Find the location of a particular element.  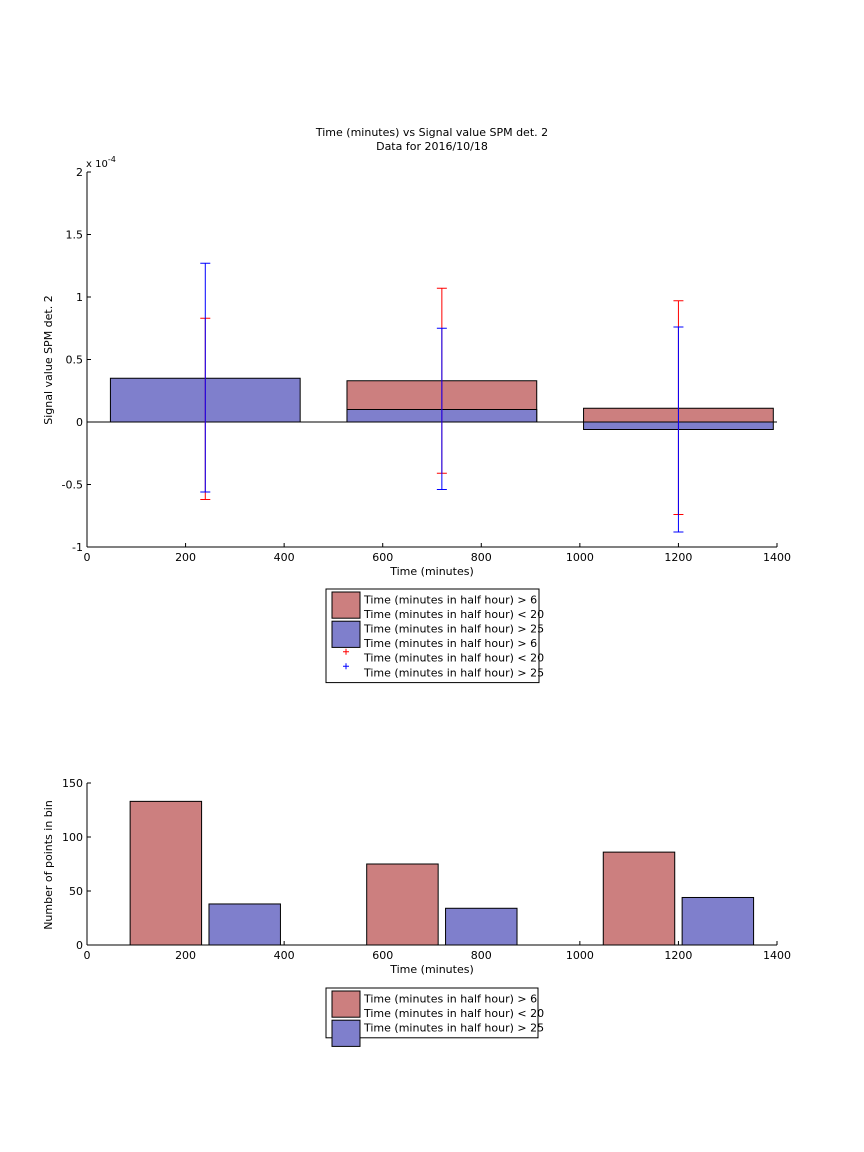

y-tick-label: -1 is located at coordinates (77, 547).